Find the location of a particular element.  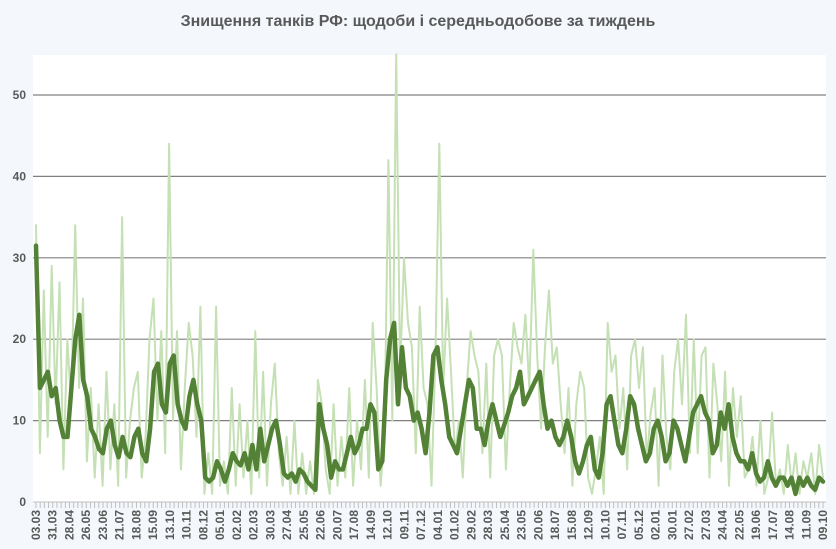

x-tick-label: 23.06 is located at coordinates (103, 525).